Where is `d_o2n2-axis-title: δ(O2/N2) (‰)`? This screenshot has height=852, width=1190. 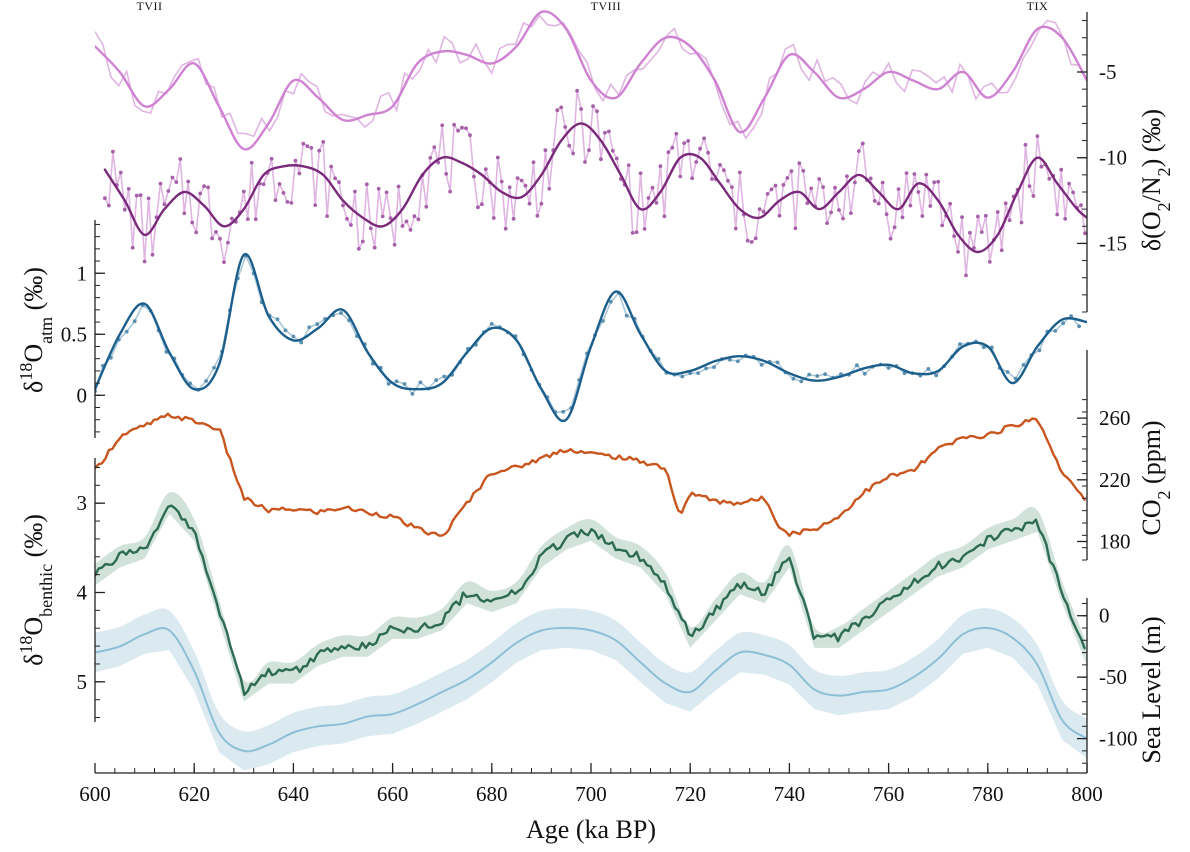
d_o2n2-axis-title: δ(O2/N2) (‰) is located at coordinates (1155, 180).